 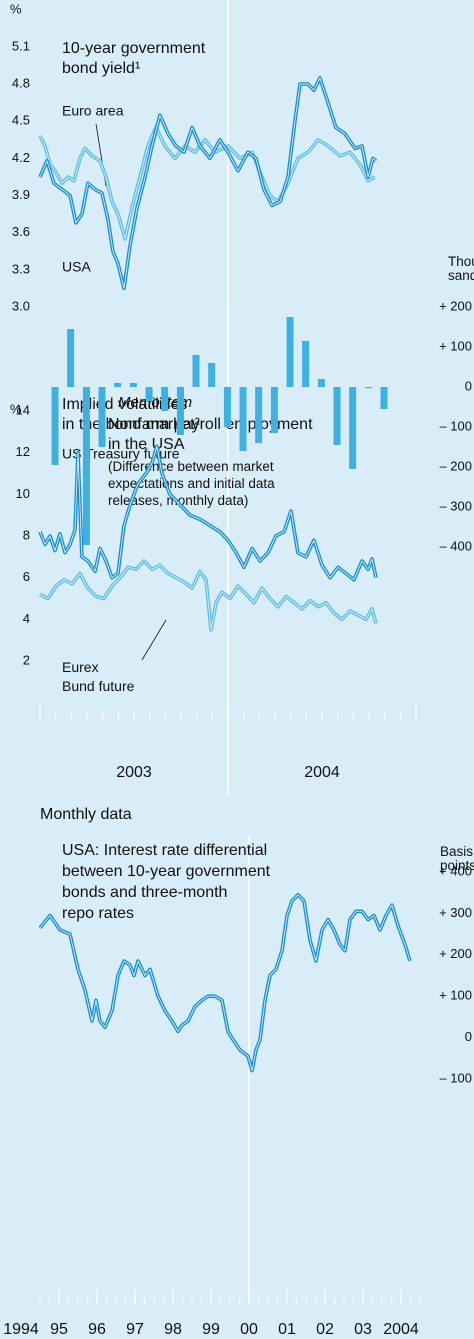 What do you see at coordinates (21, 157) in the screenshot?
I see `y-tick-label: 4.2` at bounding box center [21, 157].